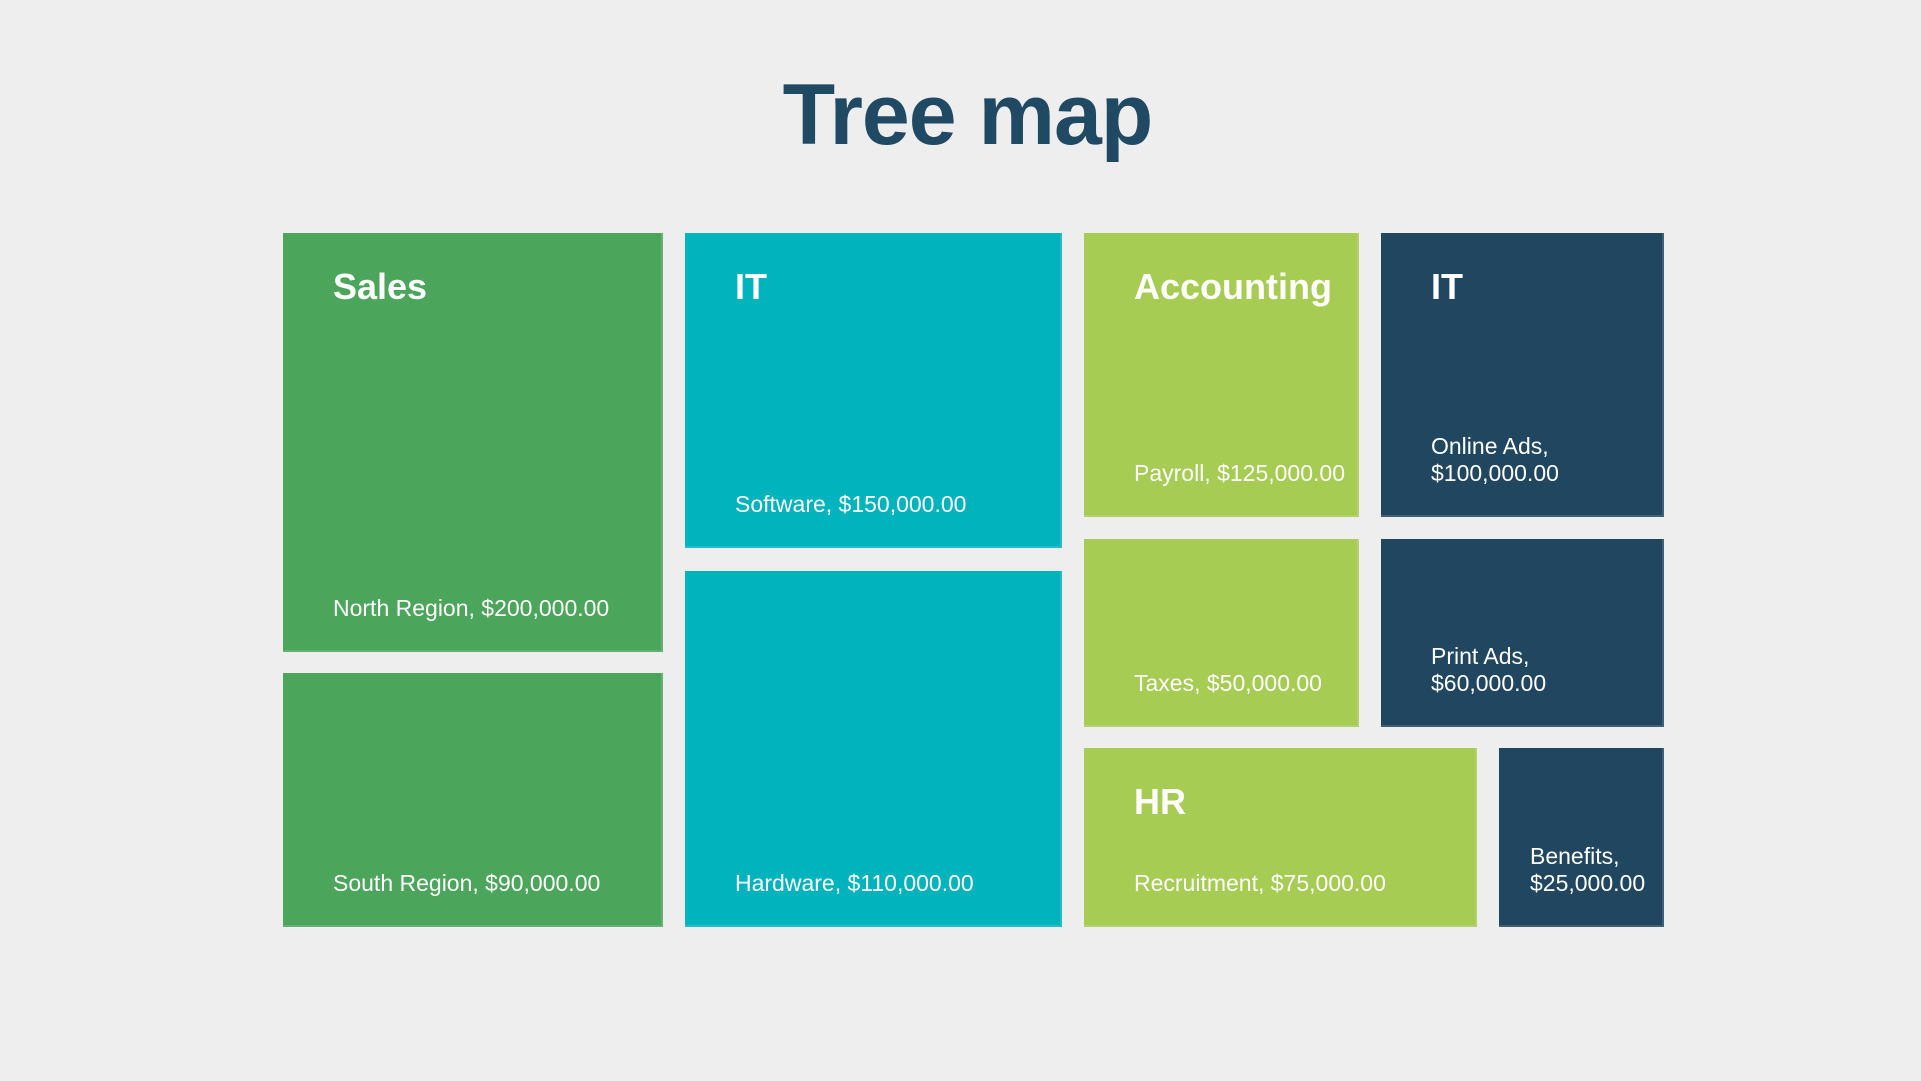 The width and height of the screenshot is (1921, 1081). I want to click on tile-label-recruitment: Recruitment, $75,000.00, so click(1260, 883).